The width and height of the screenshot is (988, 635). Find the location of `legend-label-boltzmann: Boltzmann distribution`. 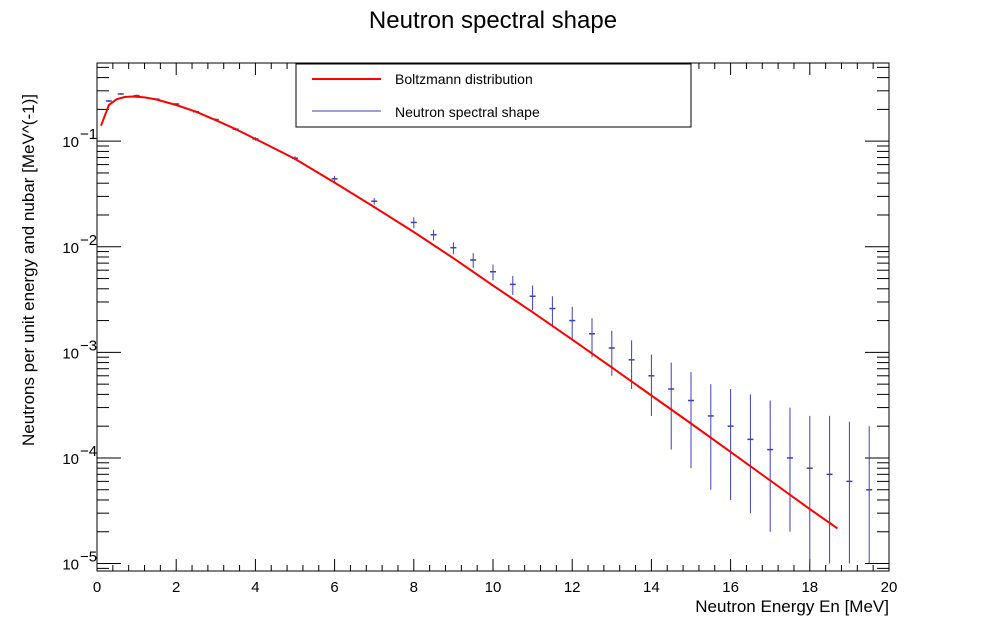

legend-label-boltzmann: Boltzmann distribution is located at coordinates (464, 79).